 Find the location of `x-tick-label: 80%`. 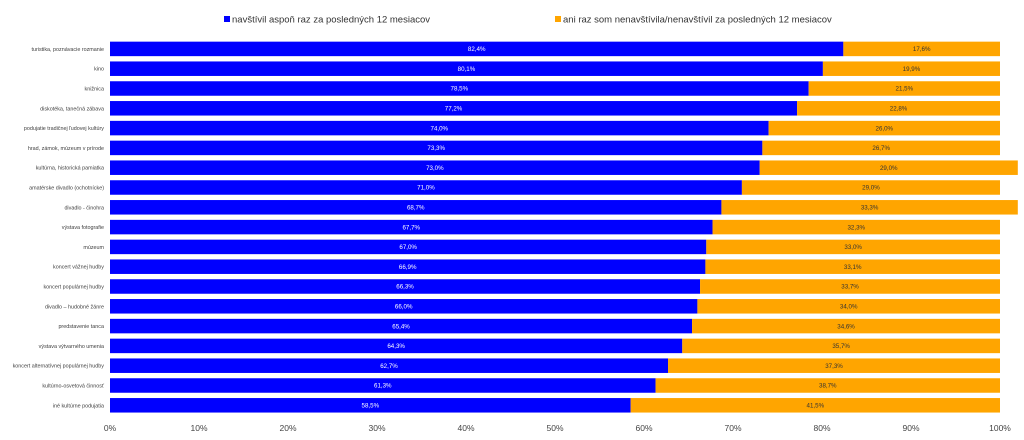

x-tick-label: 80% is located at coordinates (821, 428).